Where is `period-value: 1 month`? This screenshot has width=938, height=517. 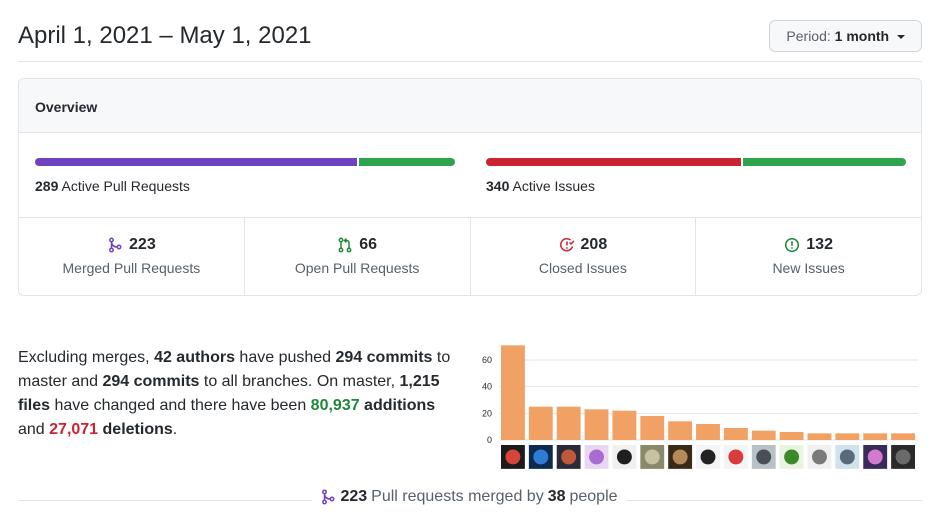 period-value: 1 month is located at coordinates (862, 36).